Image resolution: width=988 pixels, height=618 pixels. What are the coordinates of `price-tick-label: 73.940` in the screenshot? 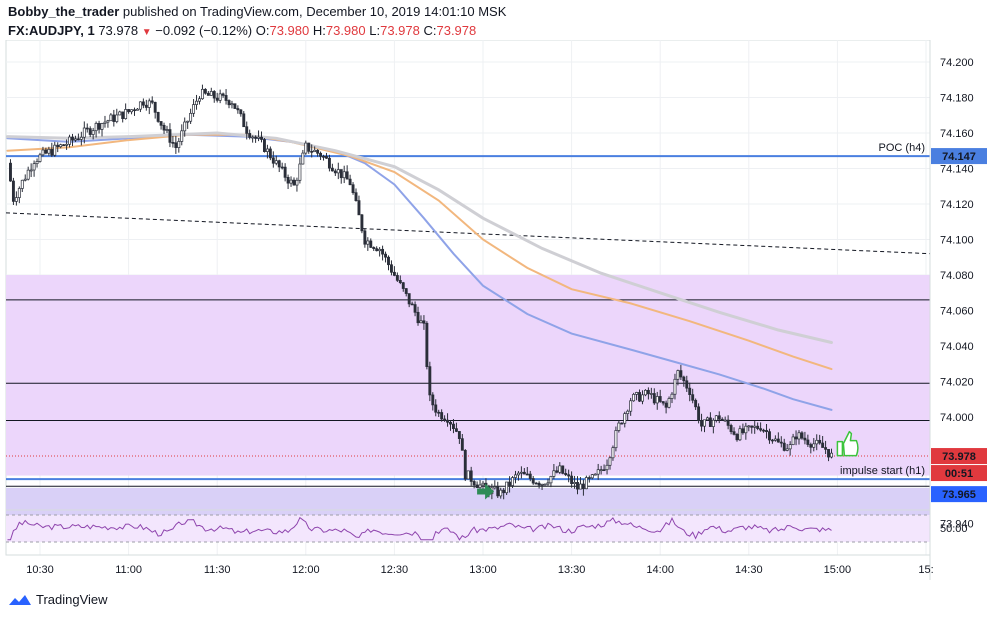 It's located at (957, 525).